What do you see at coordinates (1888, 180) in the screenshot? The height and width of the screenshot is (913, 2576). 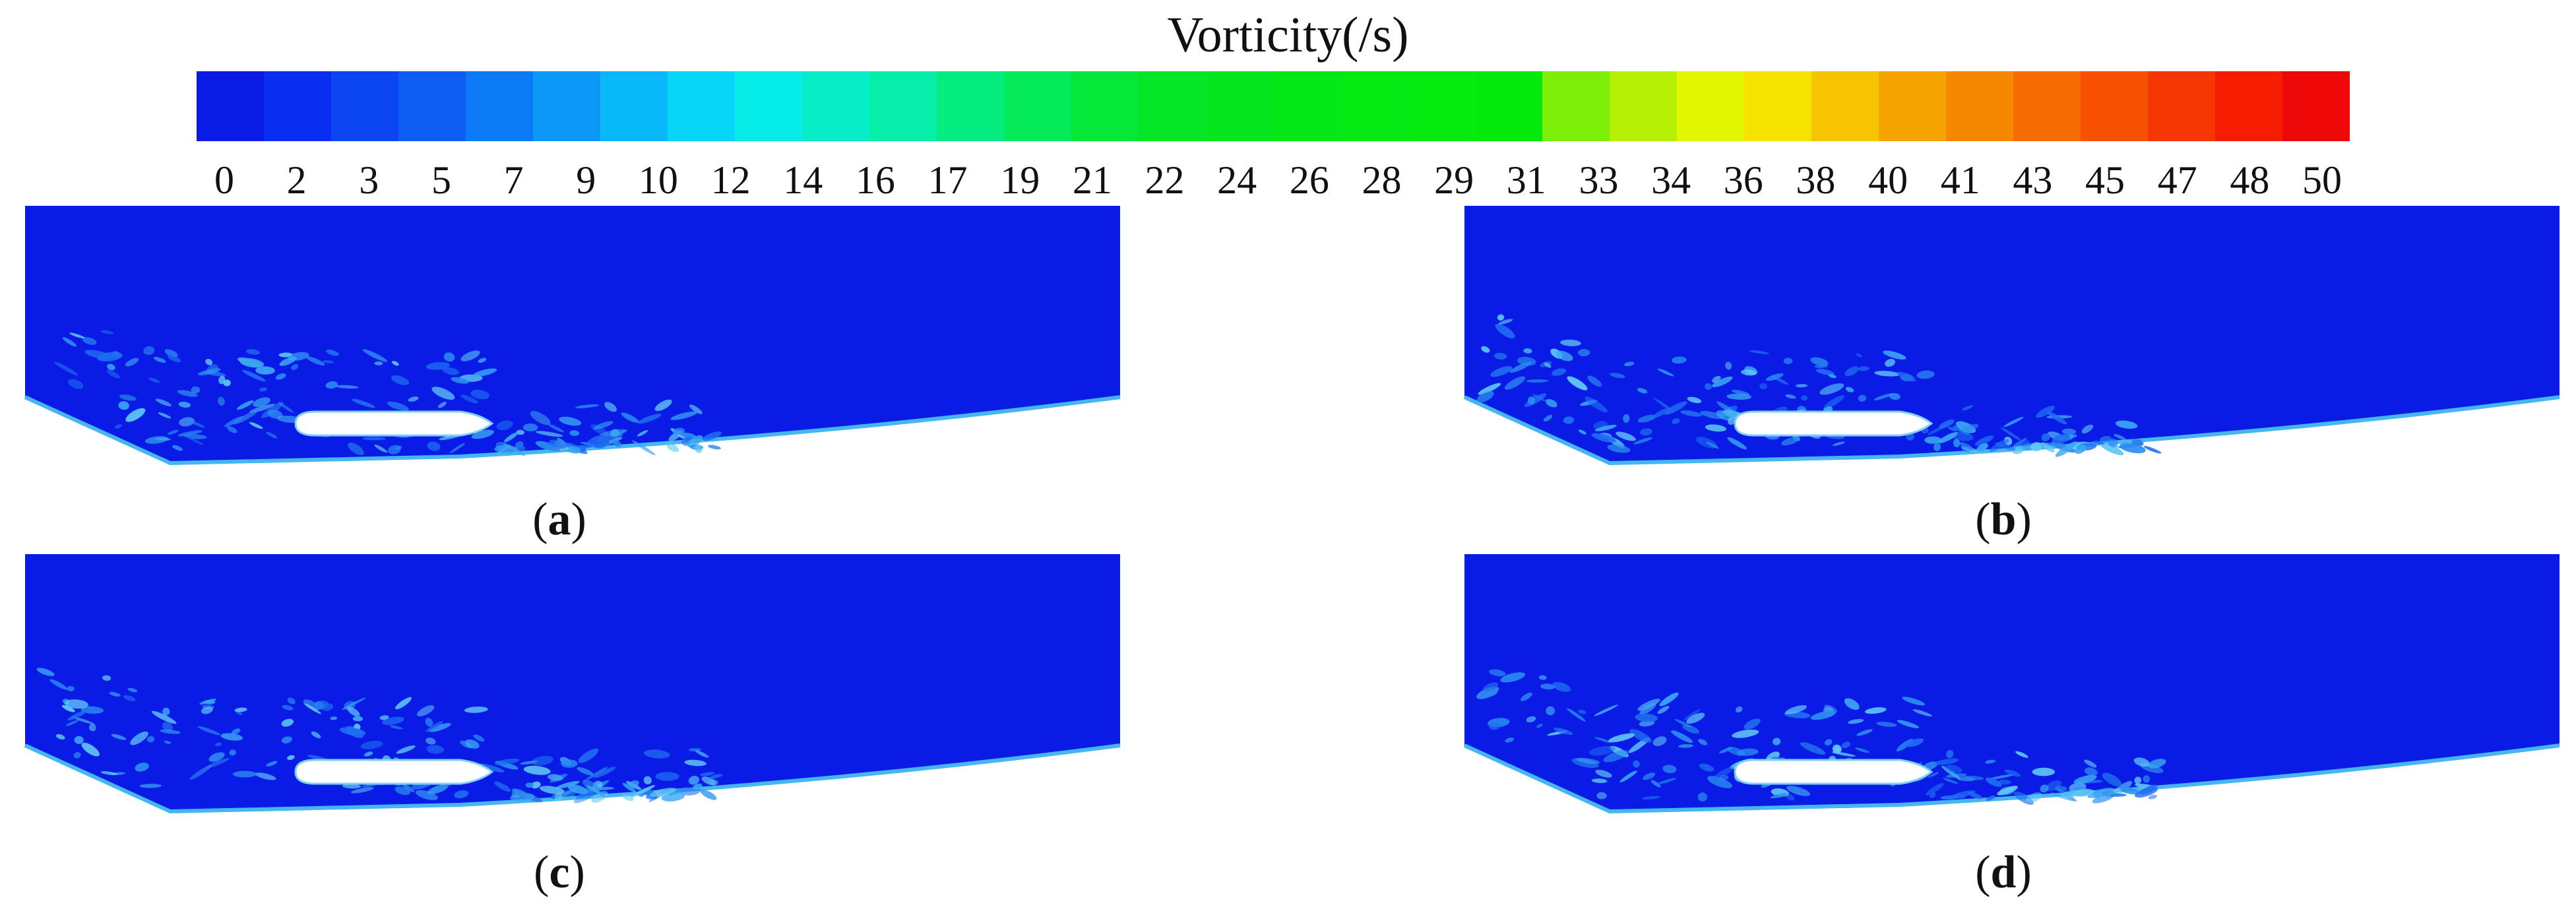 I see `colorbar-tick-label: 40` at bounding box center [1888, 180].